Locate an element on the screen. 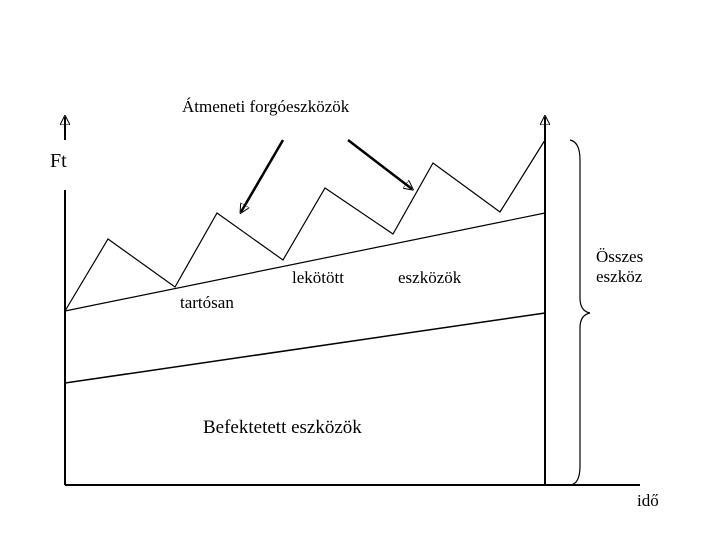  arrow-left is located at coordinates (263, 175).